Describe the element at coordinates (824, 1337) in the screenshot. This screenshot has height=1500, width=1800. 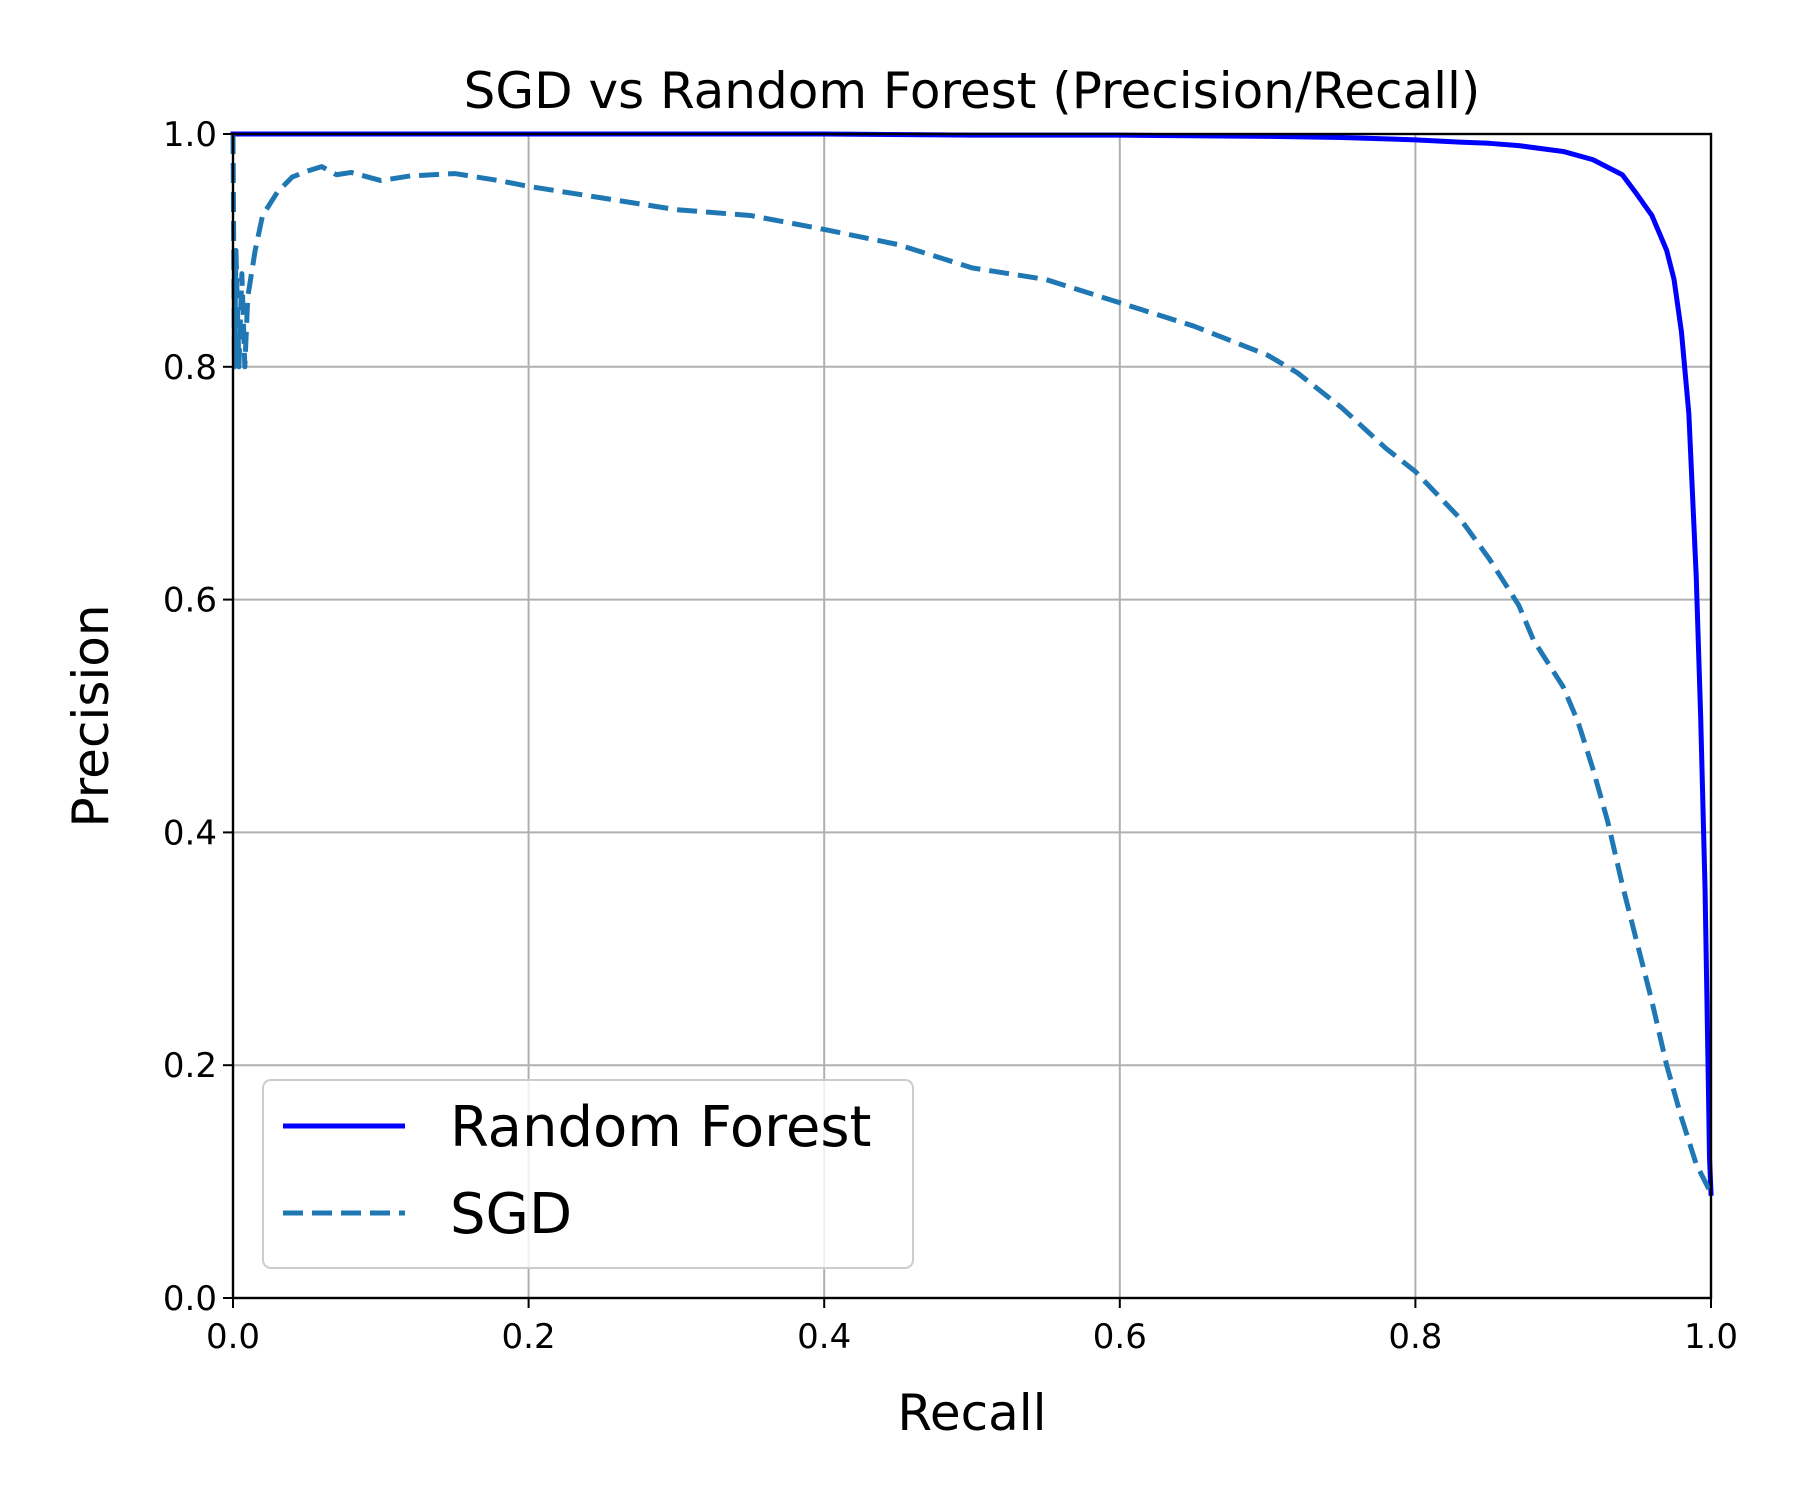
I see `x-tick-label: 0.4` at that location.